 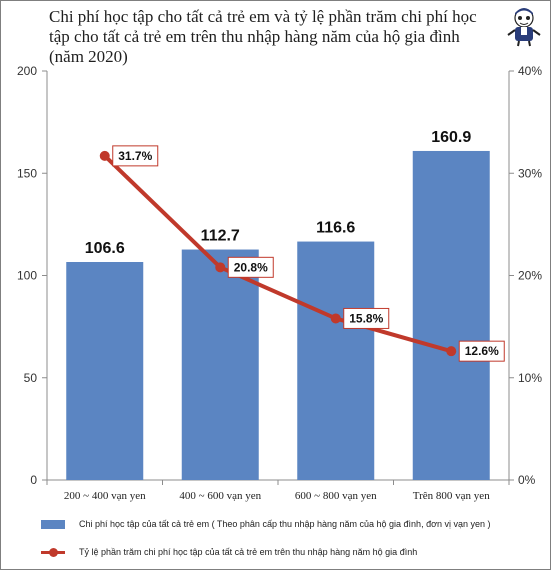 I want to click on line-data-label: 12.6%, so click(x=482, y=351).